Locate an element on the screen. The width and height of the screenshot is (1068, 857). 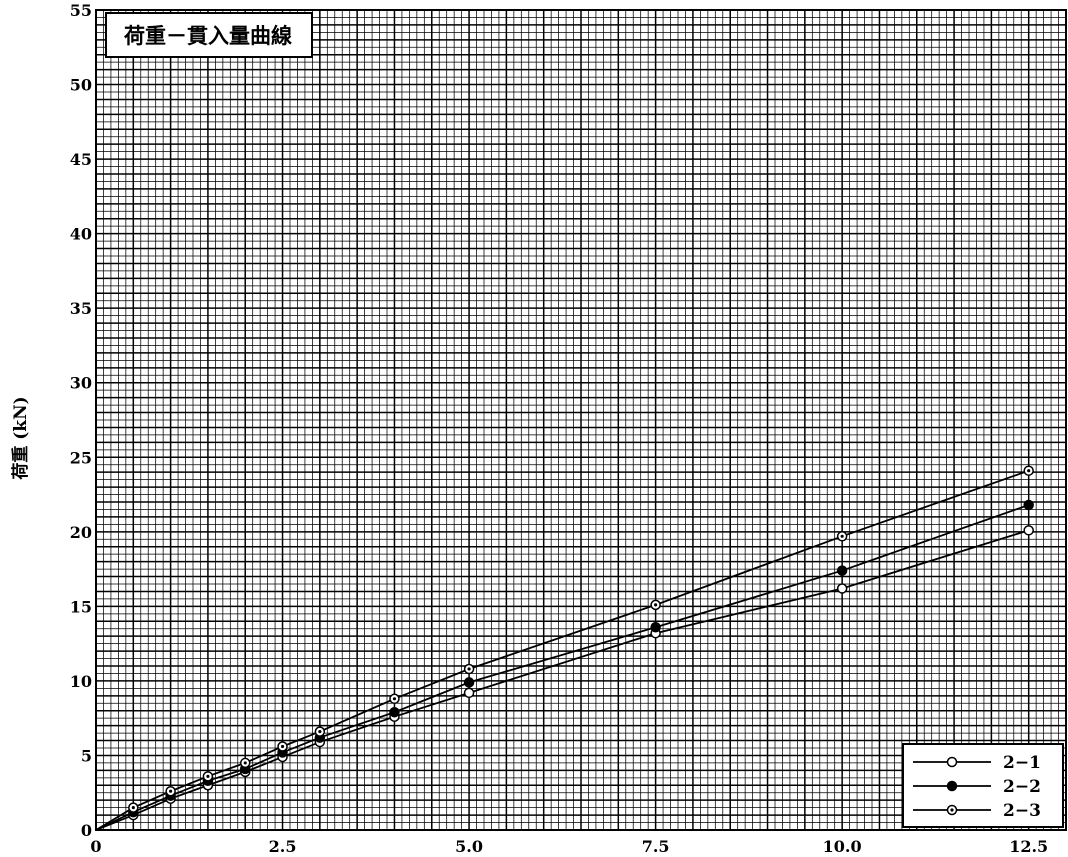
legend-label: 2−3 is located at coordinates (1022, 811).